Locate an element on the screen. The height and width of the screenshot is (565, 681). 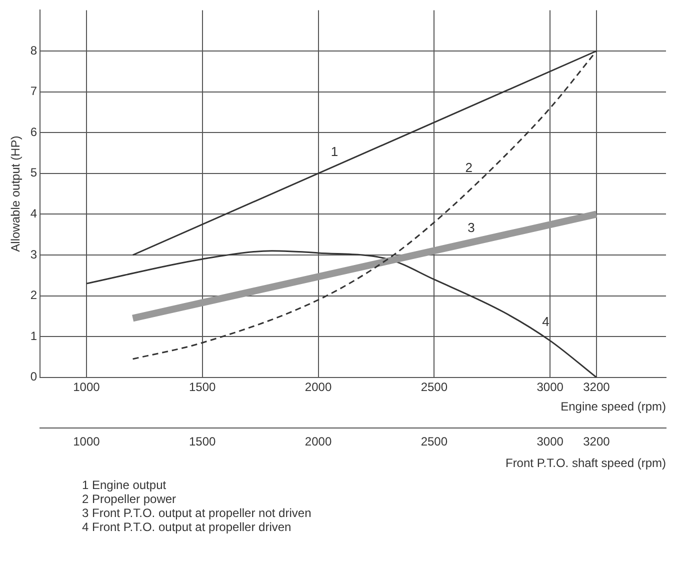
y-tick-label: 2 is located at coordinates (34, 295).